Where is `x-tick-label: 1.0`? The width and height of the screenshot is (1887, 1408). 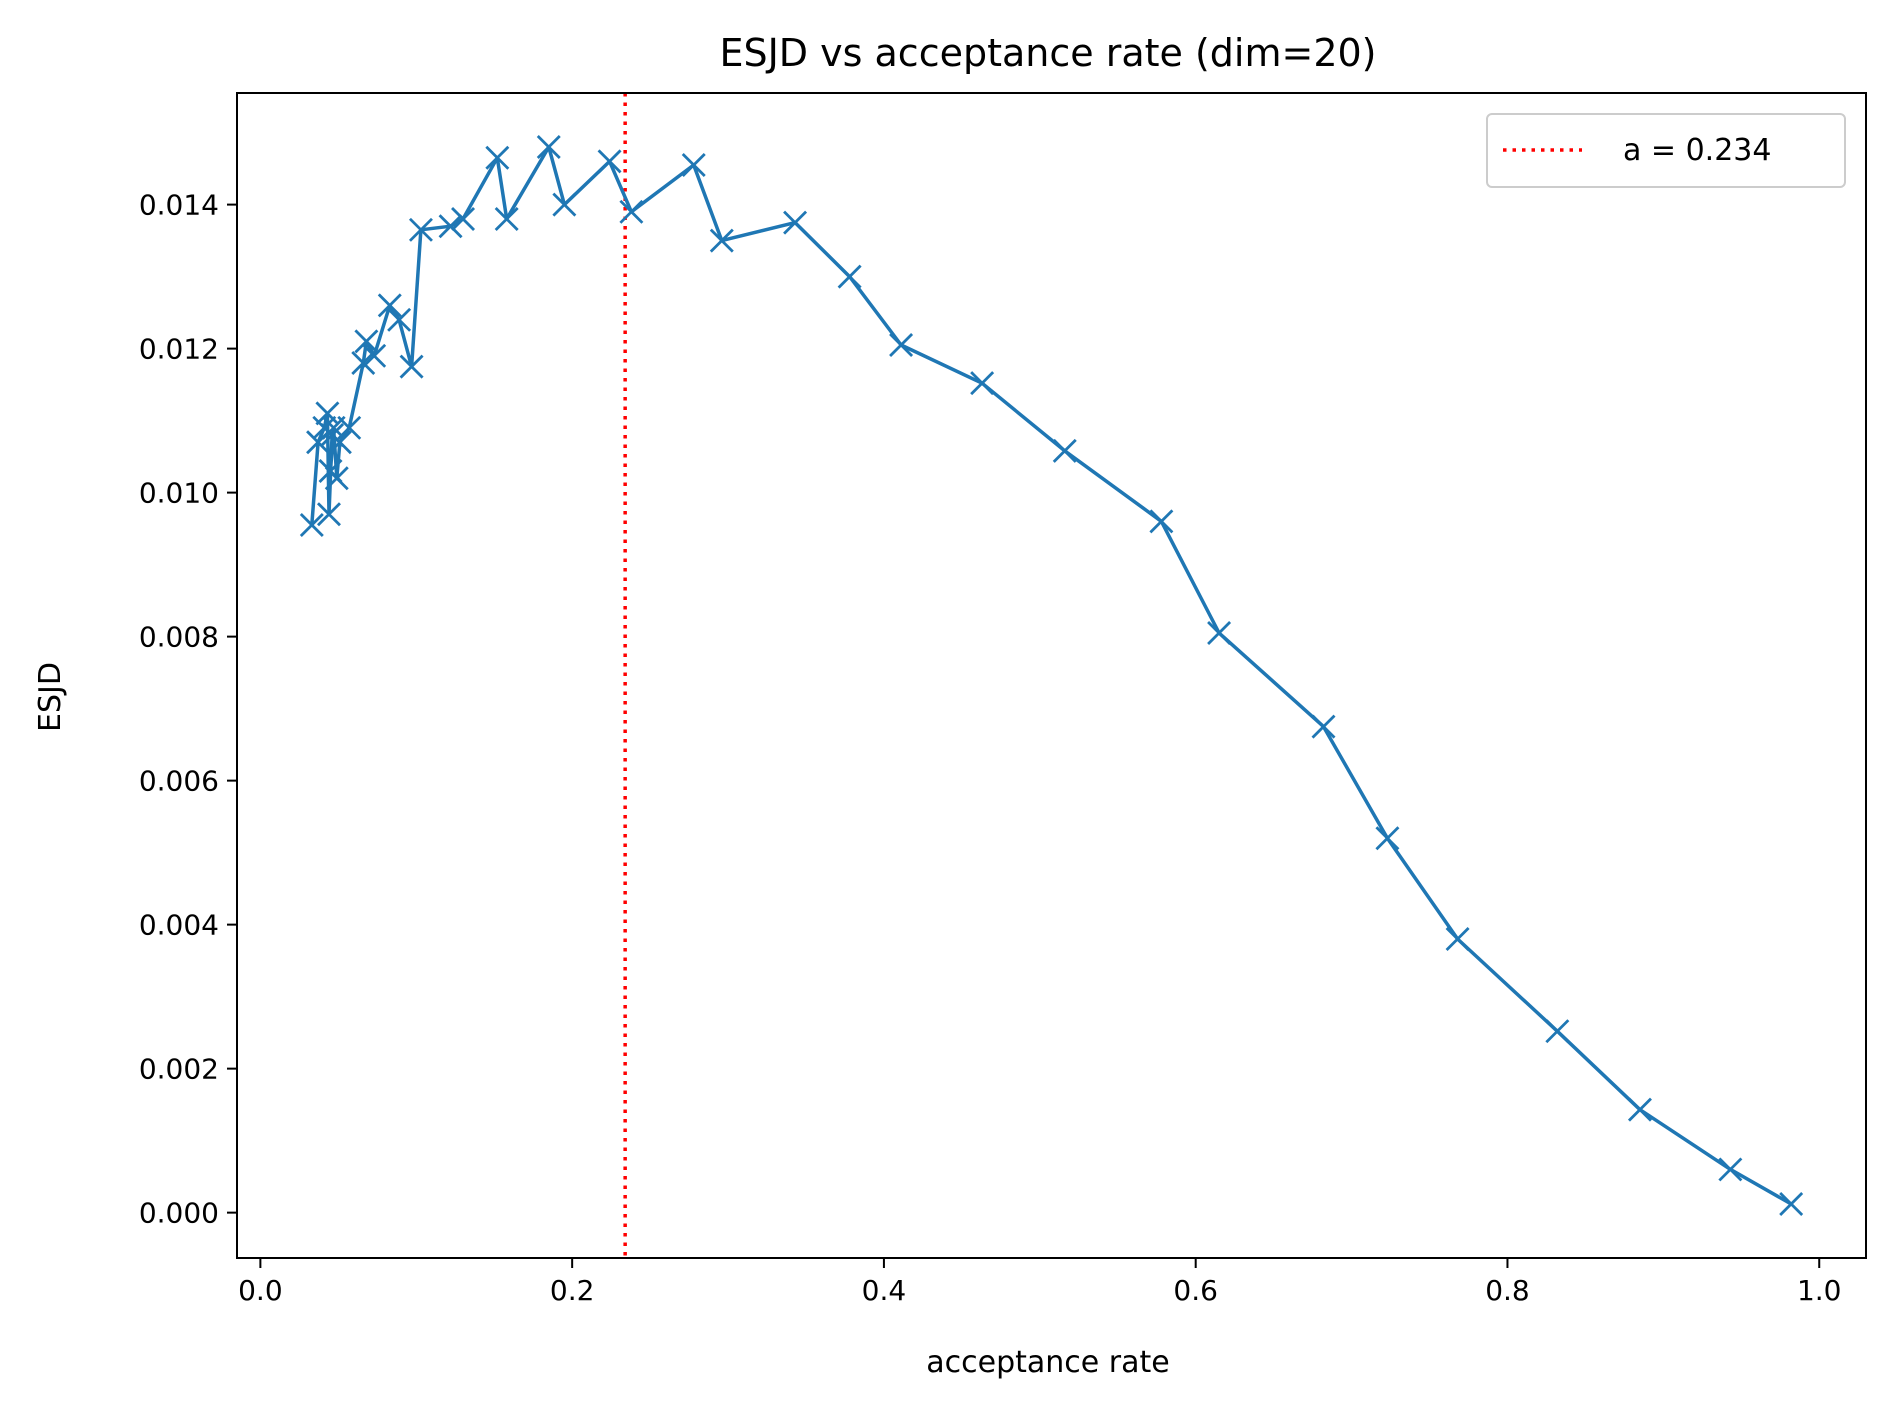 x-tick-label: 1.0 is located at coordinates (1819, 1290).